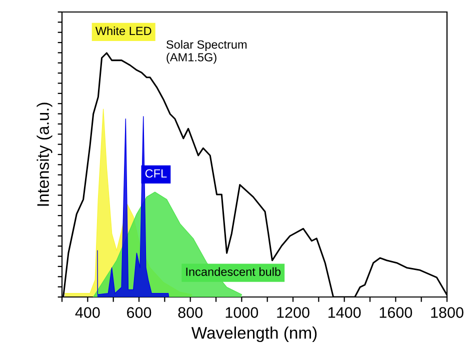  What do you see at coordinates (44, 154) in the screenshot?
I see `y-axis-title: Intensity (a.u.)` at bounding box center [44, 154].